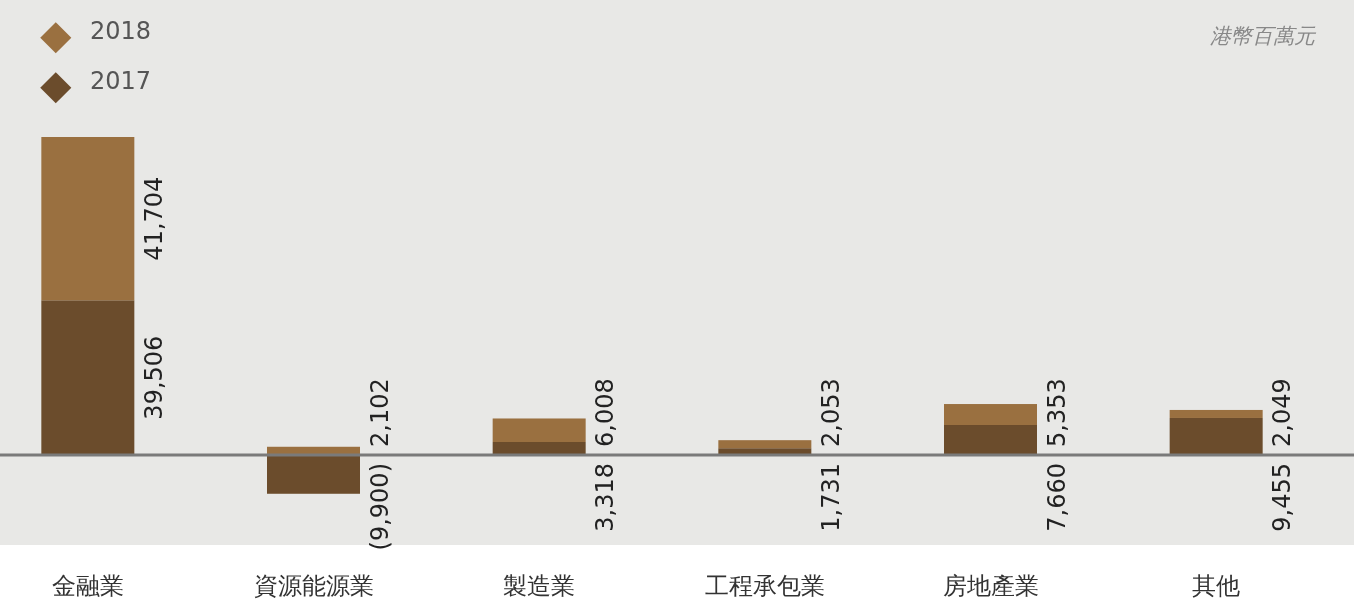 This screenshot has height=616, width=1354. What do you see at coordinates (153, 218) in the screenshot?
I see `data-label: 41,704` at bounding box center [153, 218].